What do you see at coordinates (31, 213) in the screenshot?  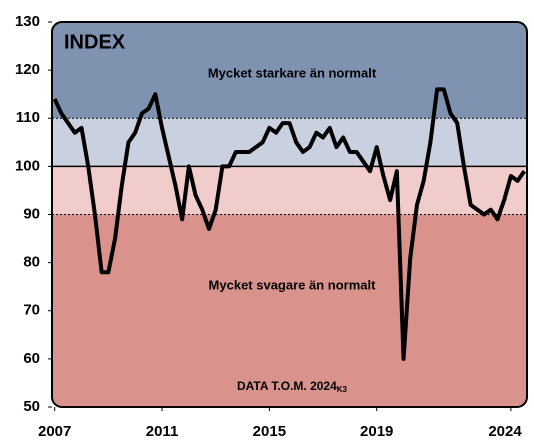 I see `y-tick-label: 90` at bounding box center [31, 213].